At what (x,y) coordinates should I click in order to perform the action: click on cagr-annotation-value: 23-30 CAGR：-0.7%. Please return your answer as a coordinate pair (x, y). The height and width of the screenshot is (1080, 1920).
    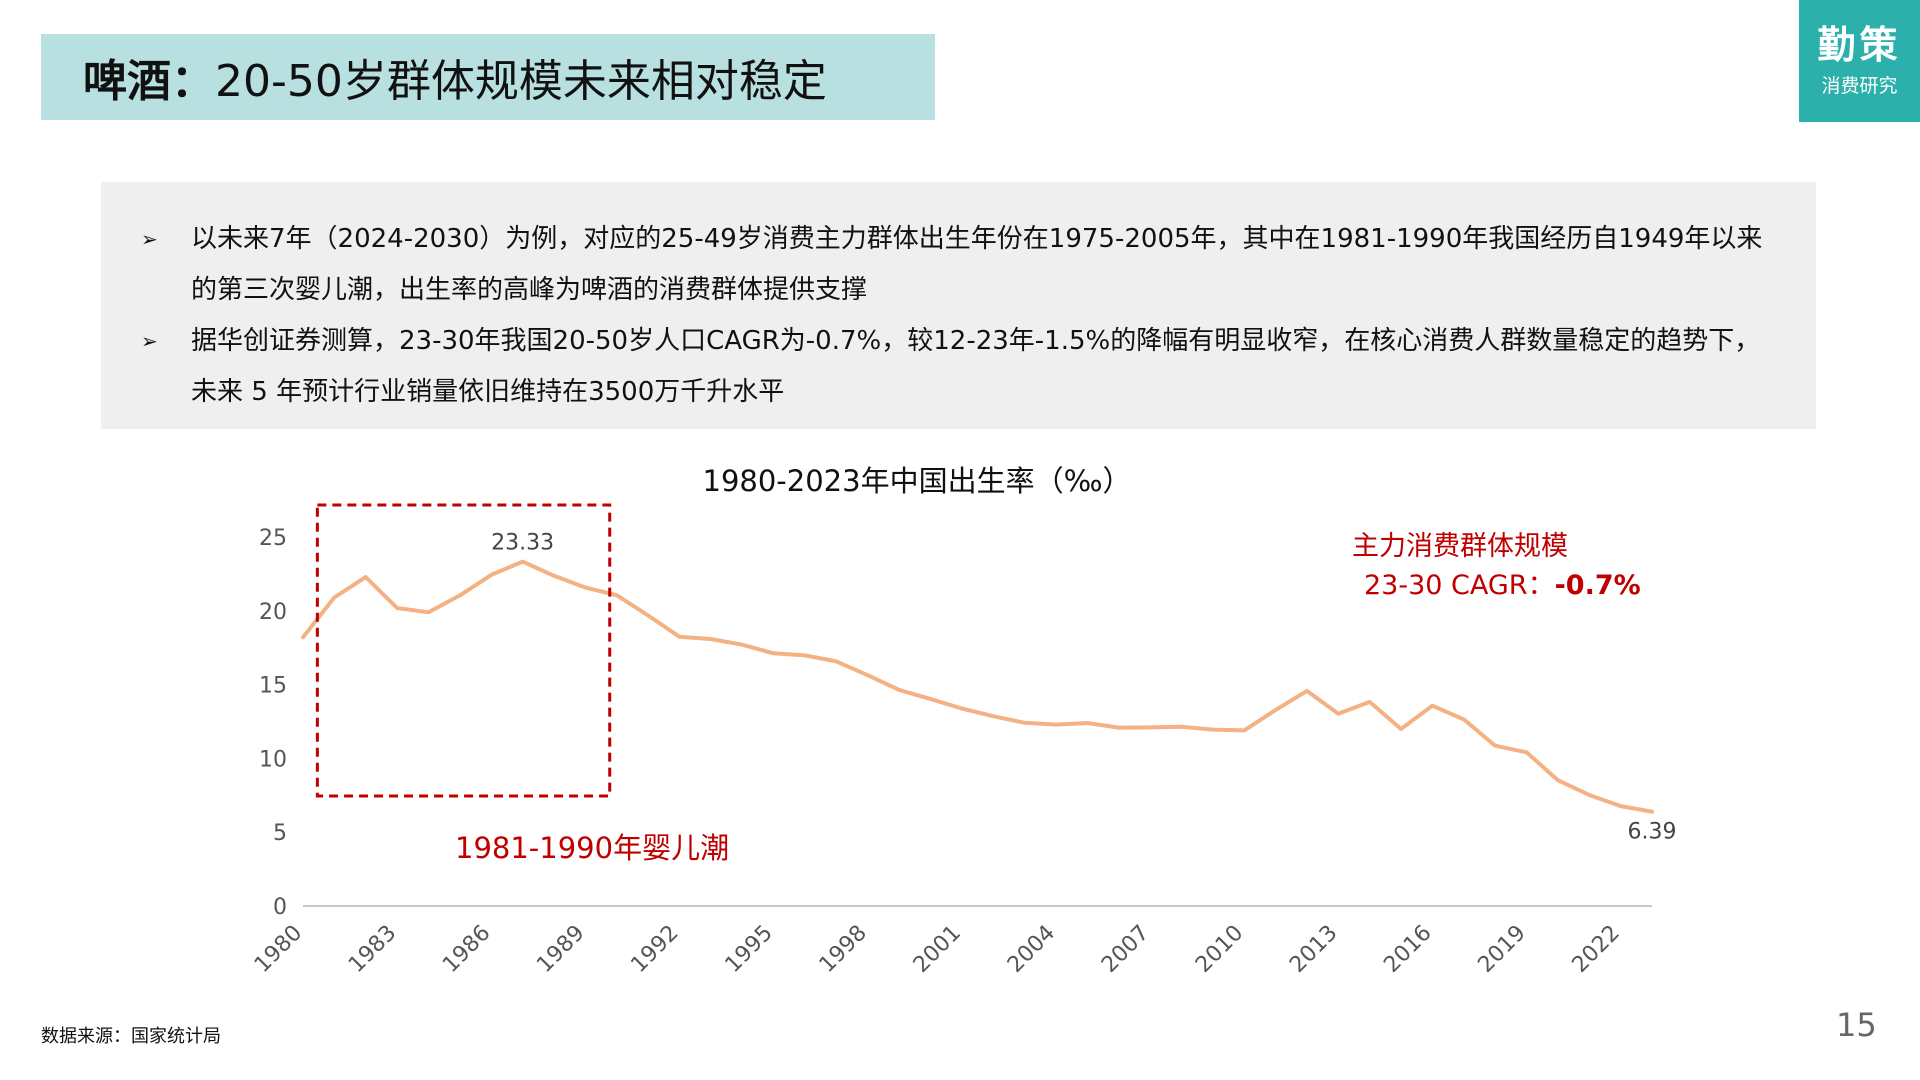
    Looking at the image, I should click on (1502, 585).